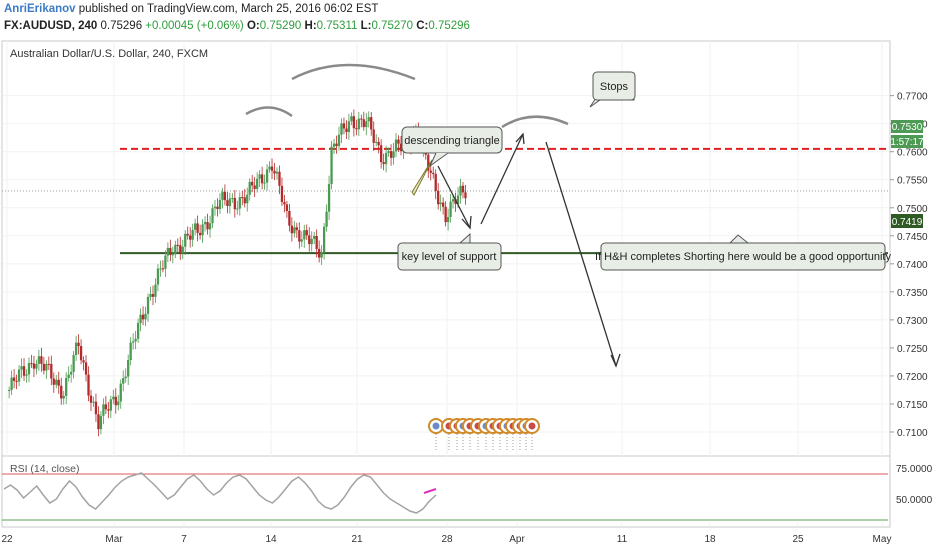 This screenshot has width=932, height=550. What do you see at coordinates (452, 147) in the screenshot?
I see `triangle-callout: descending triangle` at bounding box center [452, 147].